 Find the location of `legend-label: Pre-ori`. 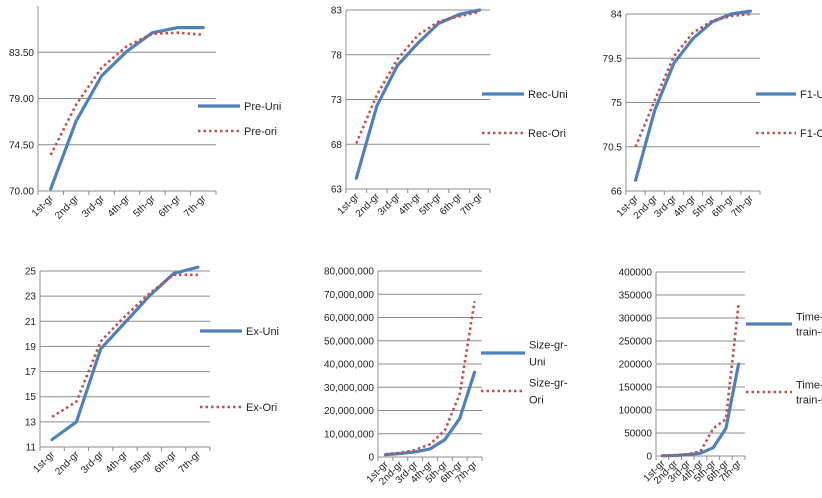

legend-label: Pre-ori is located at coordinates (260, 132).